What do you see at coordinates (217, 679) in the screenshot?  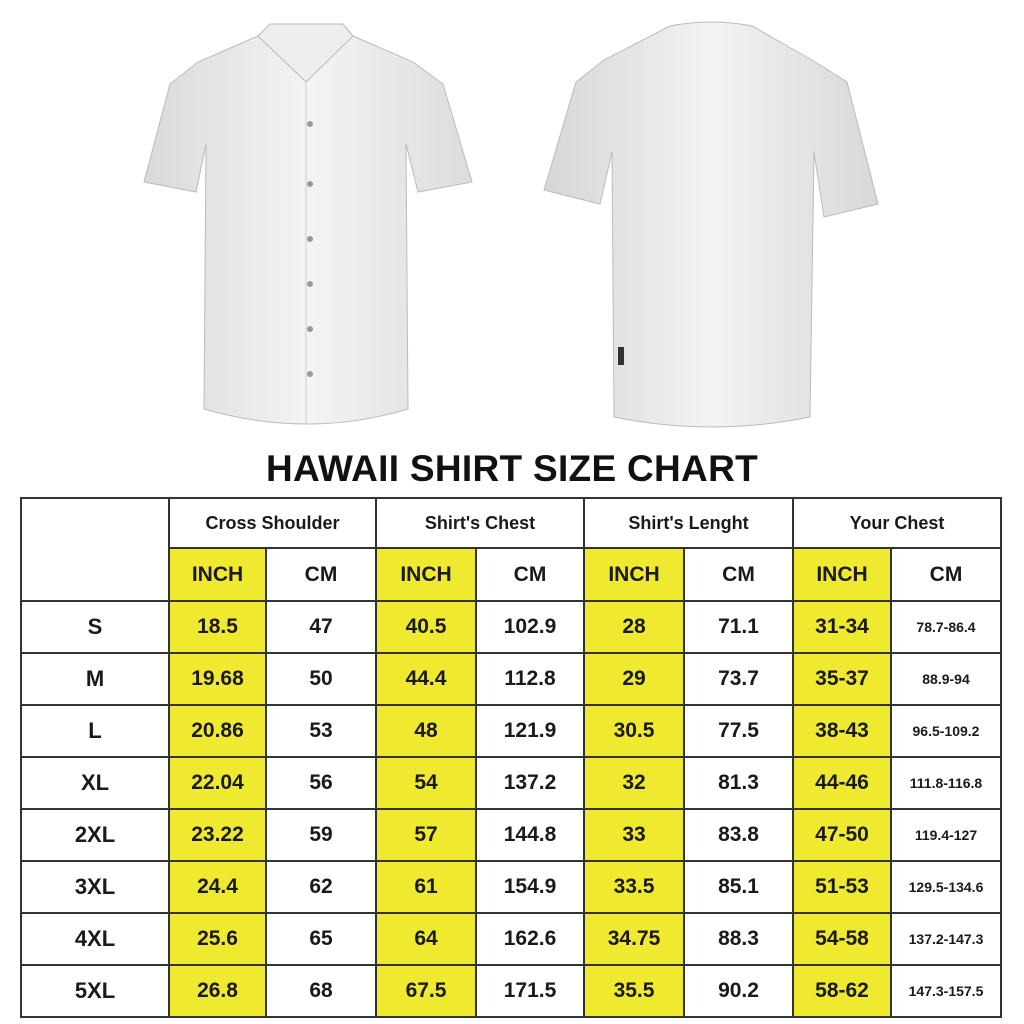 I see `value-inch: 19.68` at bounding box center [217, 679].